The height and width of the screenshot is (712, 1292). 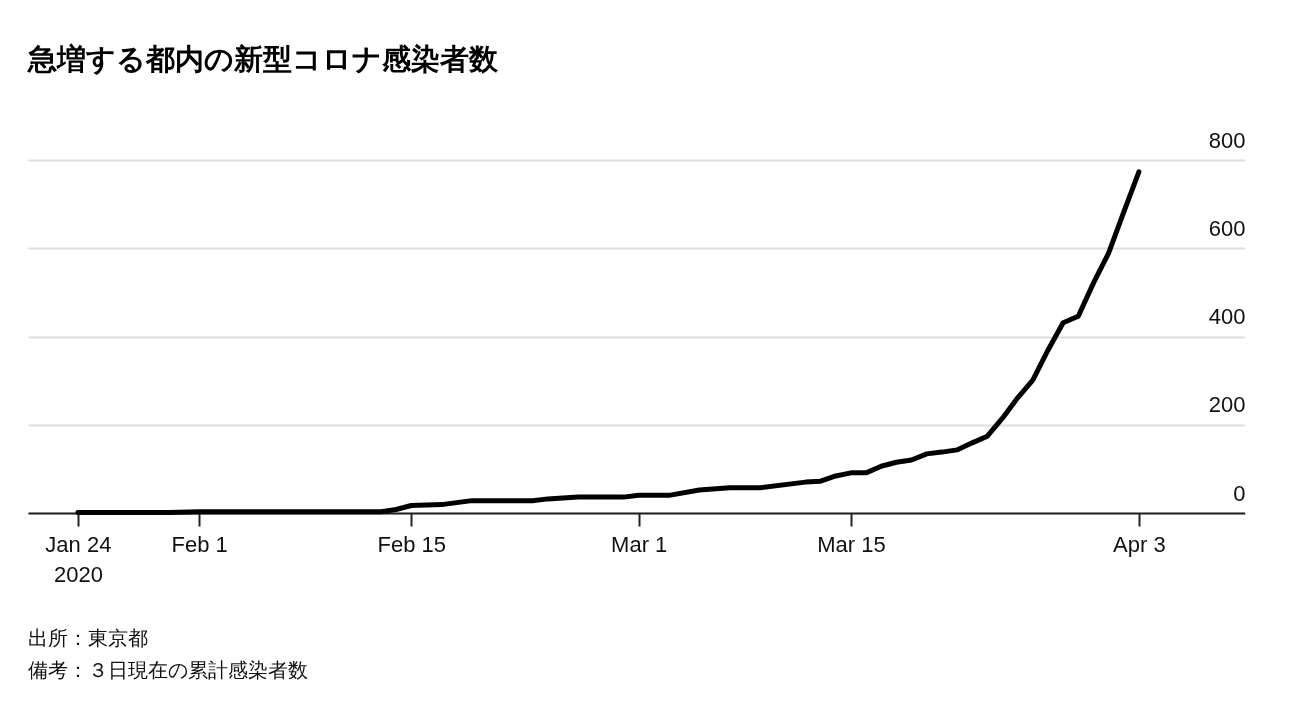 I want to click on y-tick-label: 200, so click(x=1227, y=405).